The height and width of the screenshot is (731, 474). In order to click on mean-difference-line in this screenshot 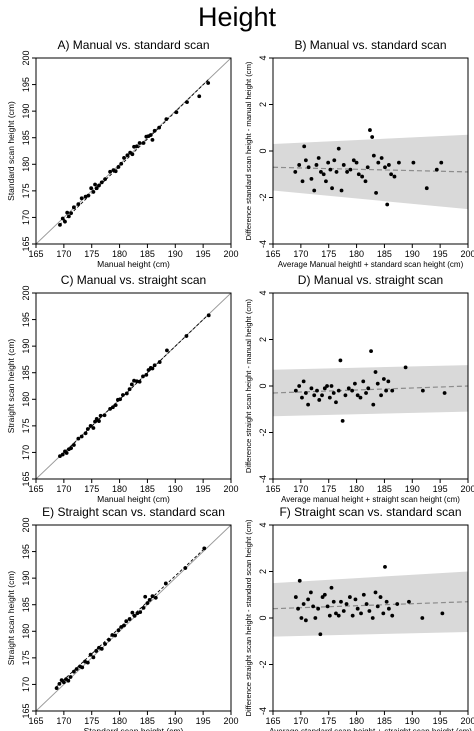, I will do `click(370, 605)`.